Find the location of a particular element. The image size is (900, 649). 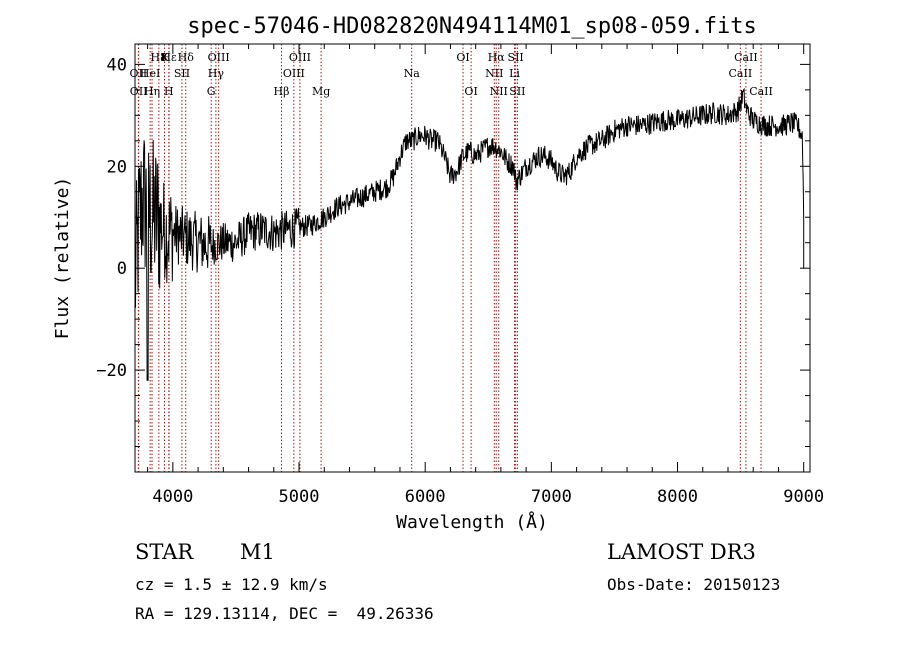

y-axis-label: Flux (relative) is located at coordinates (62, 258).